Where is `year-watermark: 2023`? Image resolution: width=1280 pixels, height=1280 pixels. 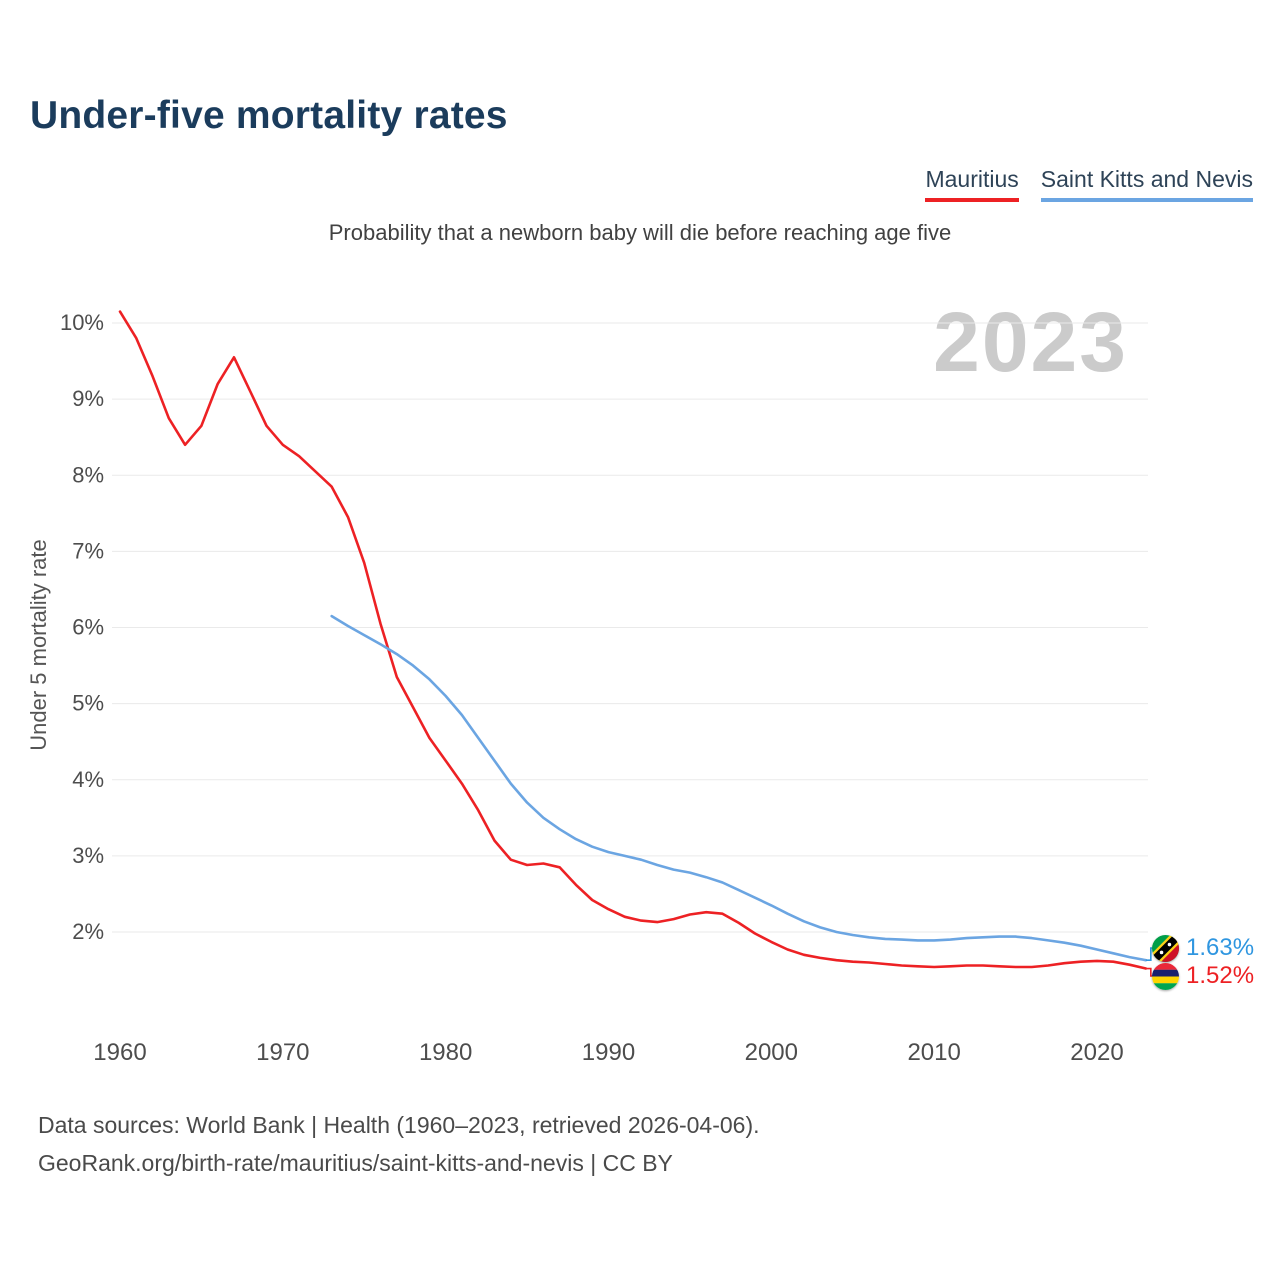 year-watermark: 2023 is located at coordinates (1030, 342).